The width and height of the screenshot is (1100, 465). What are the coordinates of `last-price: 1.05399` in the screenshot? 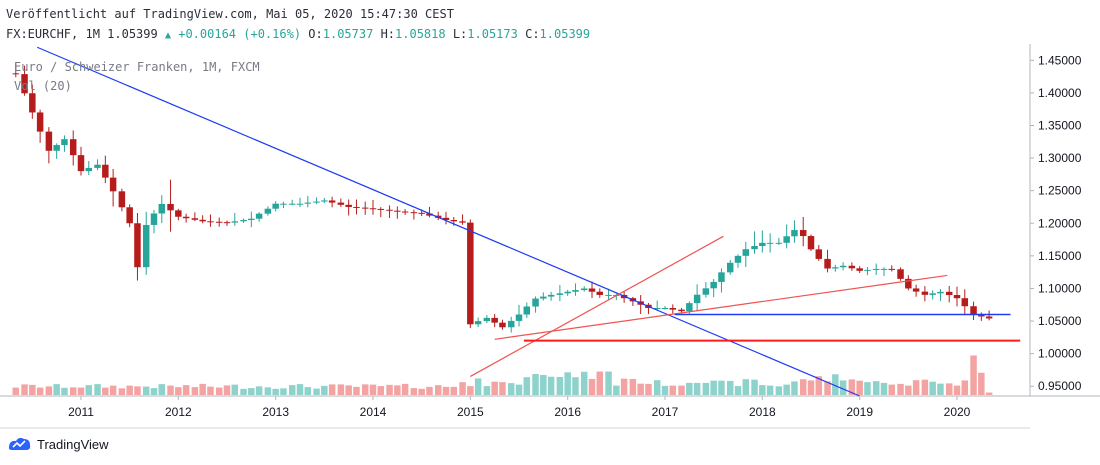 It's located at (132, 34).